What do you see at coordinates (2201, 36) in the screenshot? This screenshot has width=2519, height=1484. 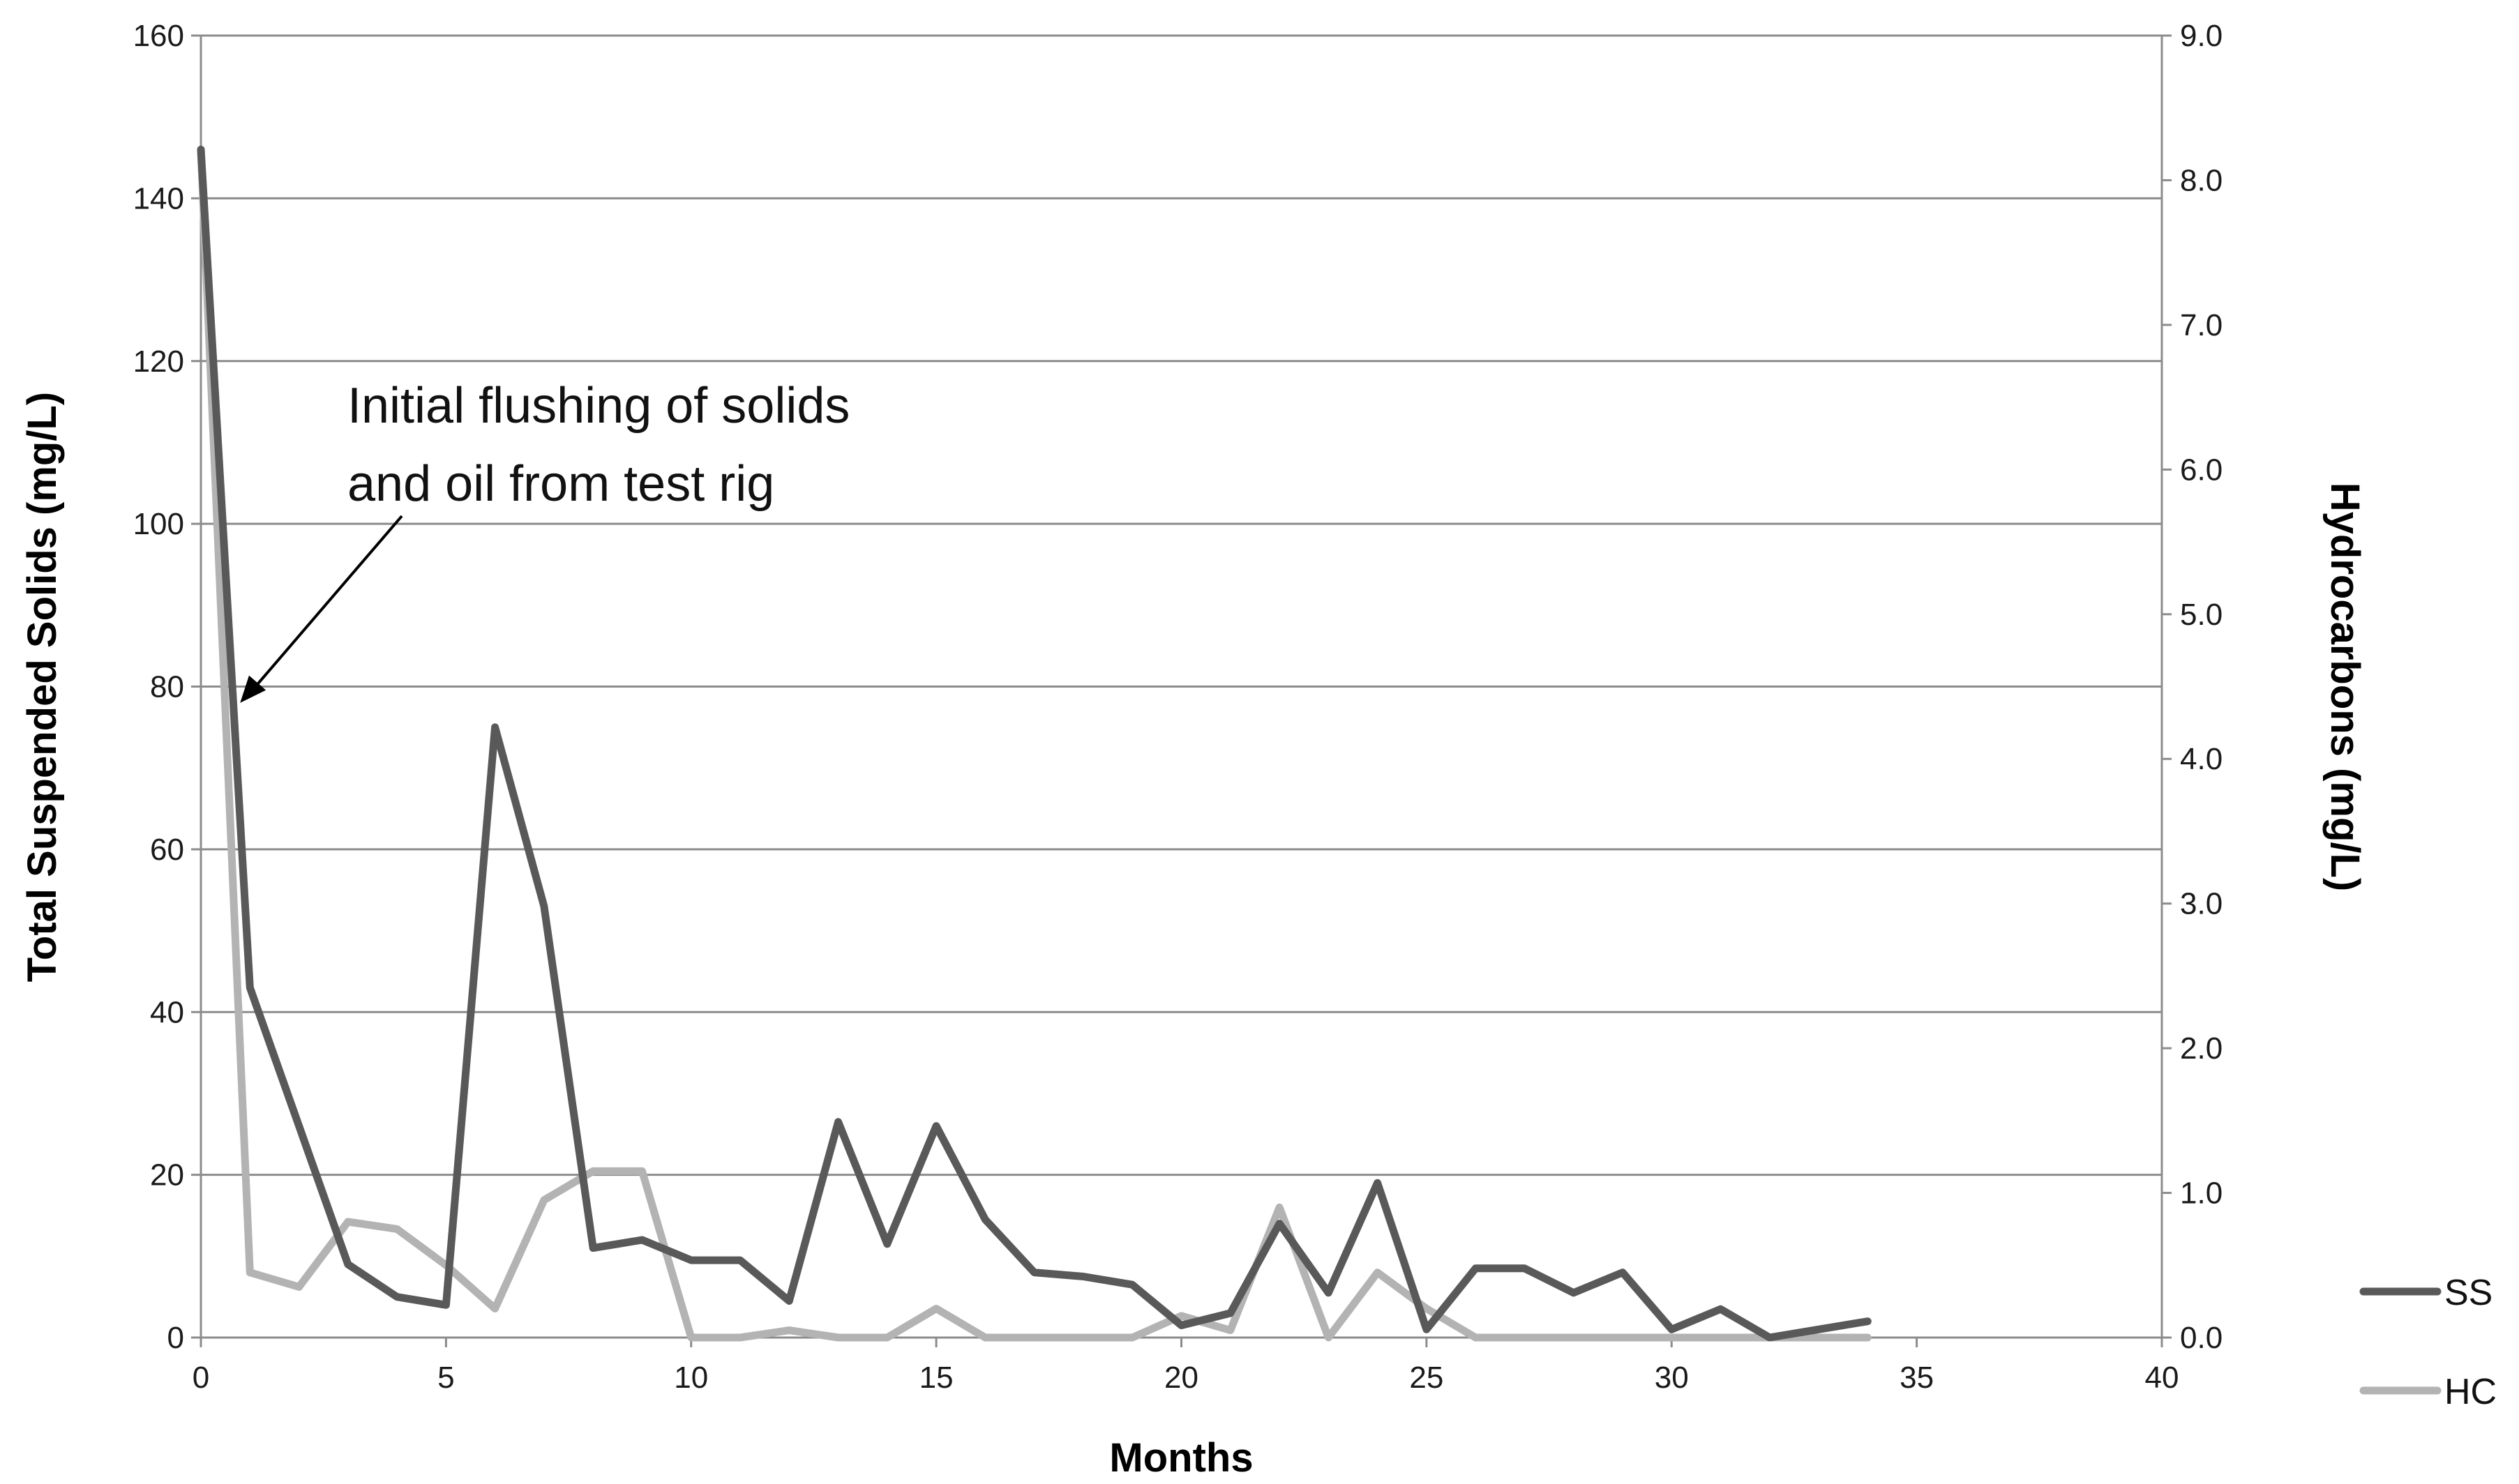 I see `y-right-tick-label: 9.0` at bounding box center [2201, 36].